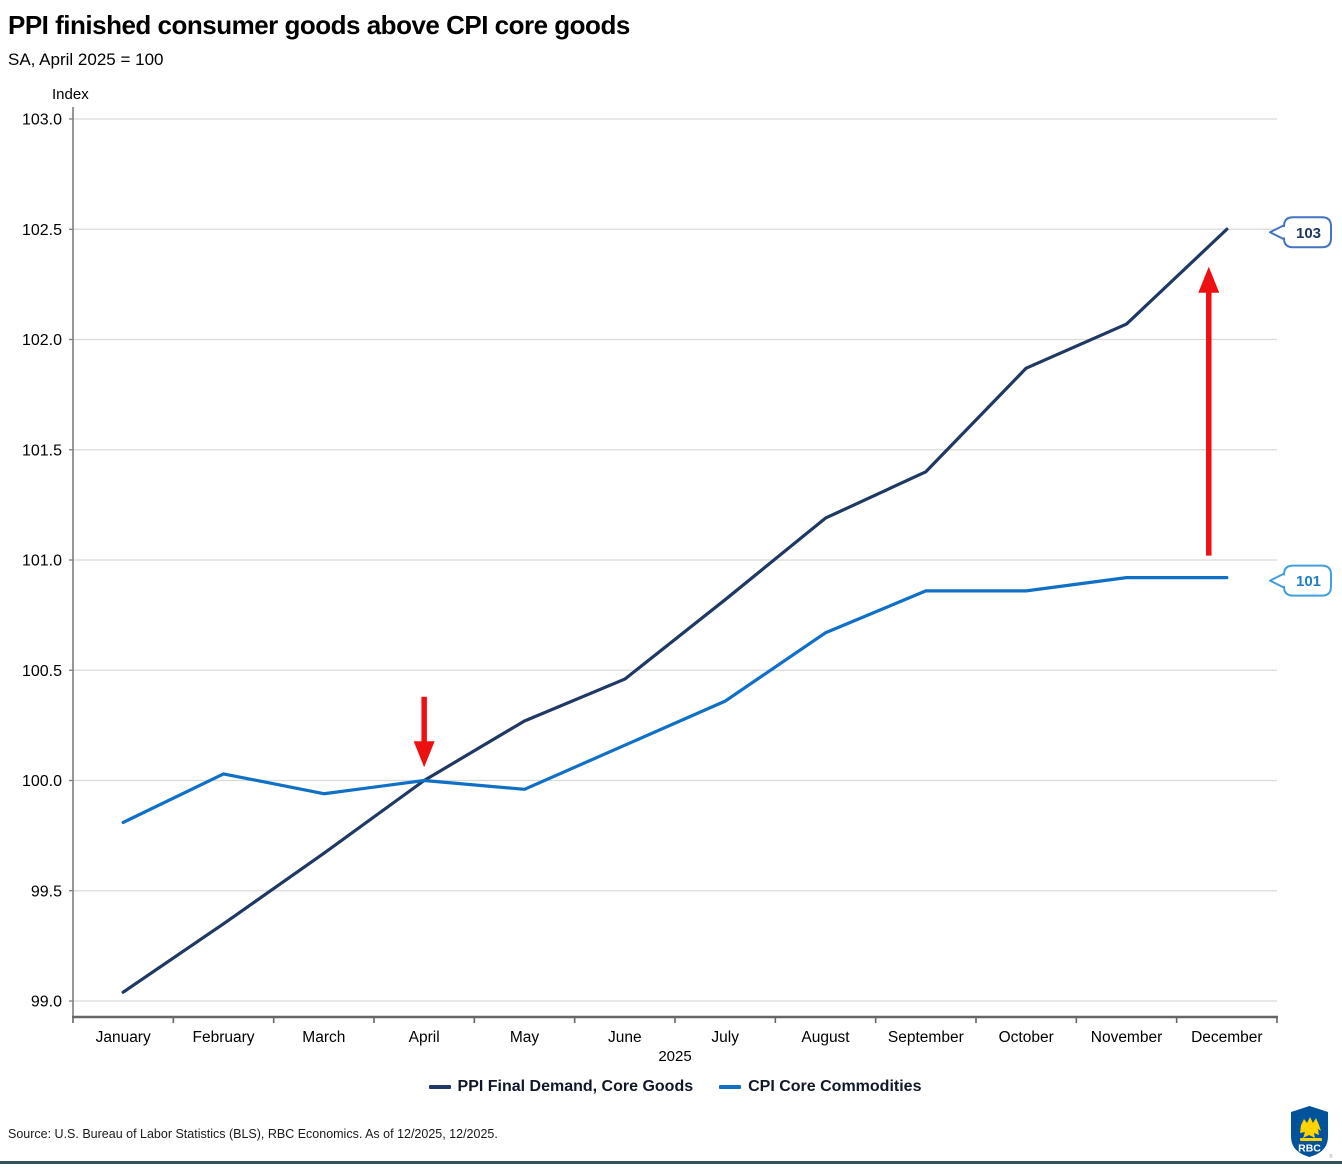 The width and height of the screenshot is (1342, 1168). I want to click on y-tick-label: 99.0, so click(46, 1002).